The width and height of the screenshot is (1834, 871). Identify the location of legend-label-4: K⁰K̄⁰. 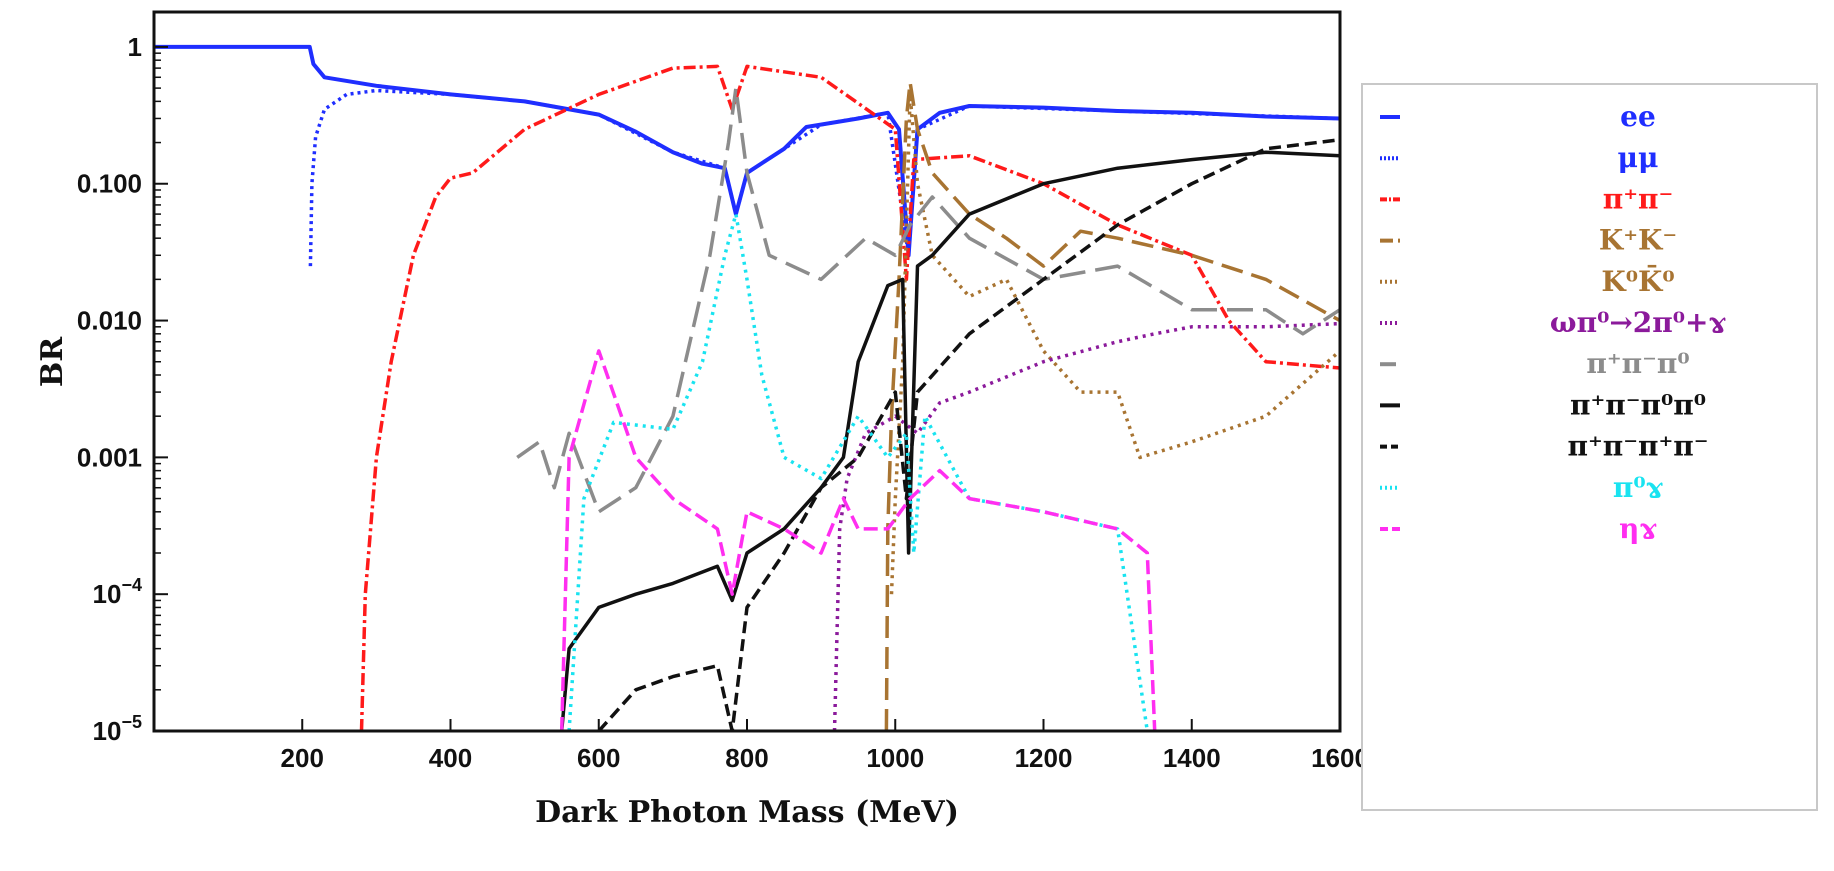
(1637, 281).